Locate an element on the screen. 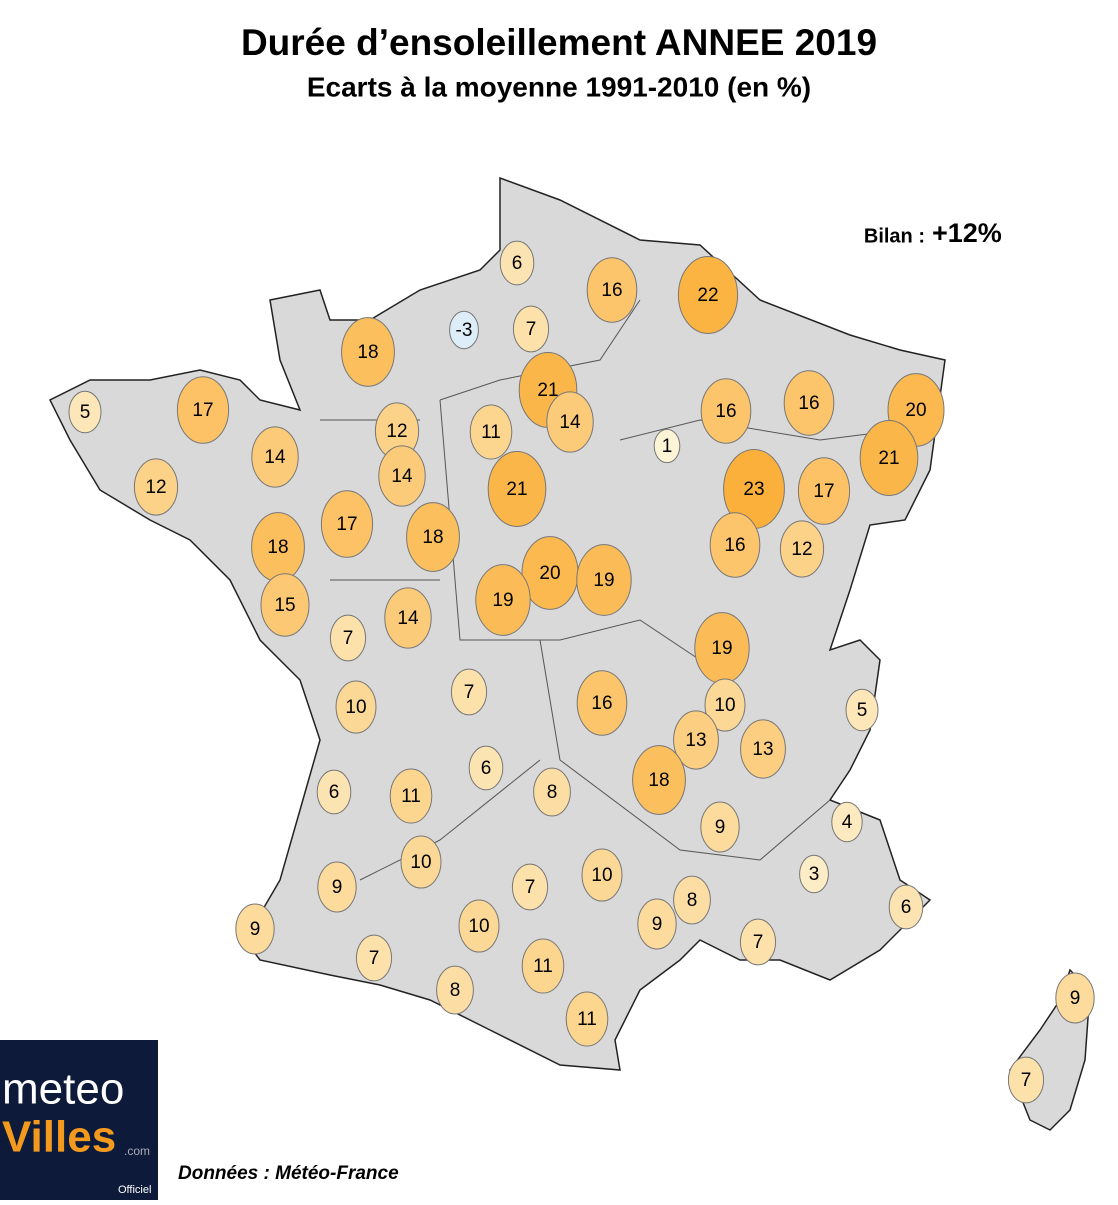 The image size is (1118, 1205). summary-label: Bilan : is located at coordinates (894, 236).